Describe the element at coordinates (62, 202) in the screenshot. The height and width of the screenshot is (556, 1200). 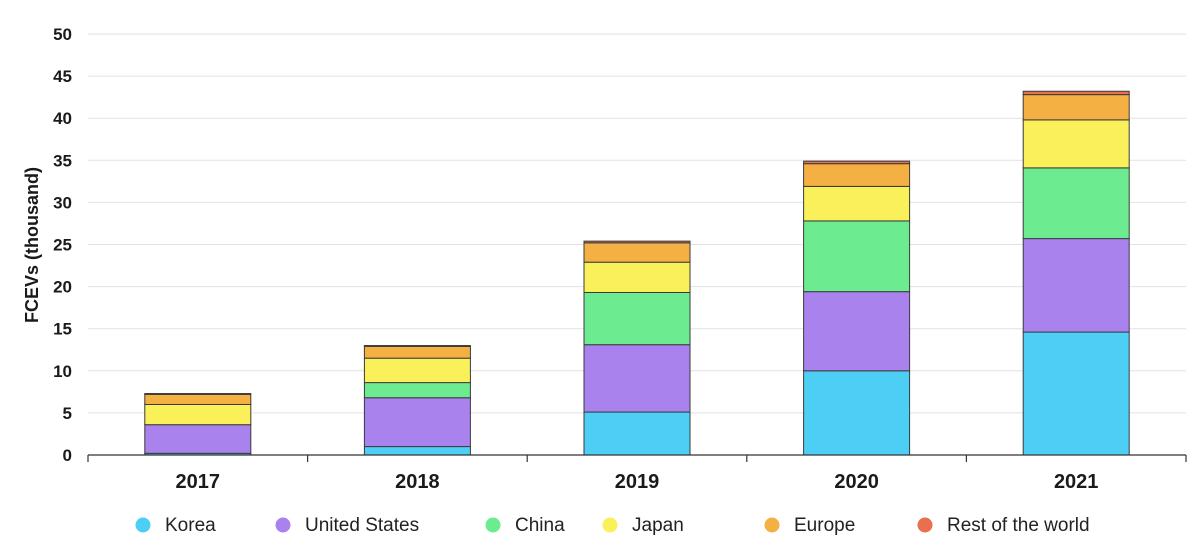
I see `y-tick-label: 30` at that location.